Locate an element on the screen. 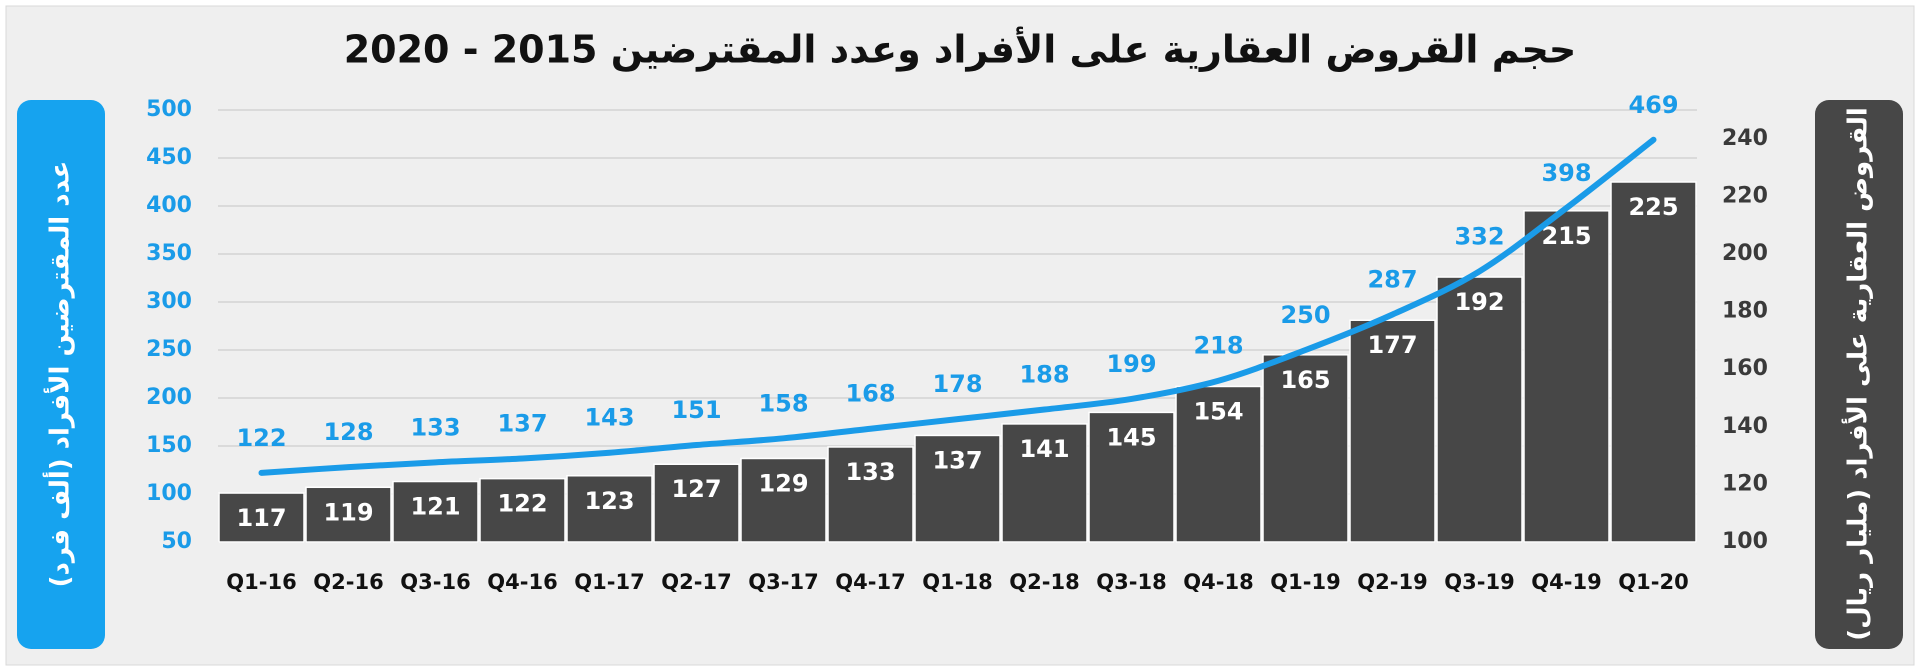  y2-tick-label: 120 is located at coordinates (1745, 483).